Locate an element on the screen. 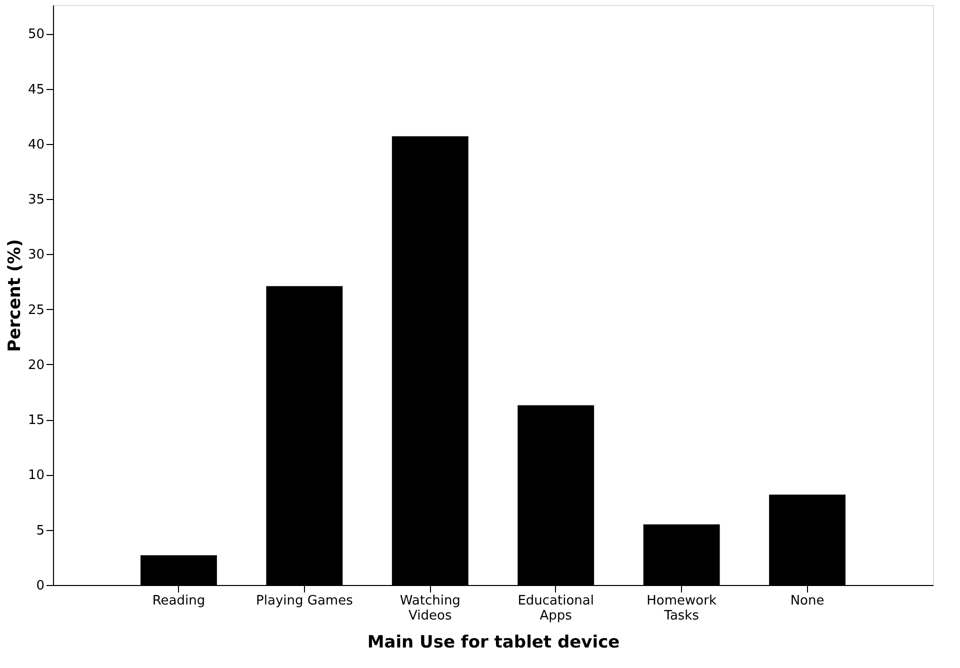  y-tick-label: 30 is located at coordinates (36, 255).